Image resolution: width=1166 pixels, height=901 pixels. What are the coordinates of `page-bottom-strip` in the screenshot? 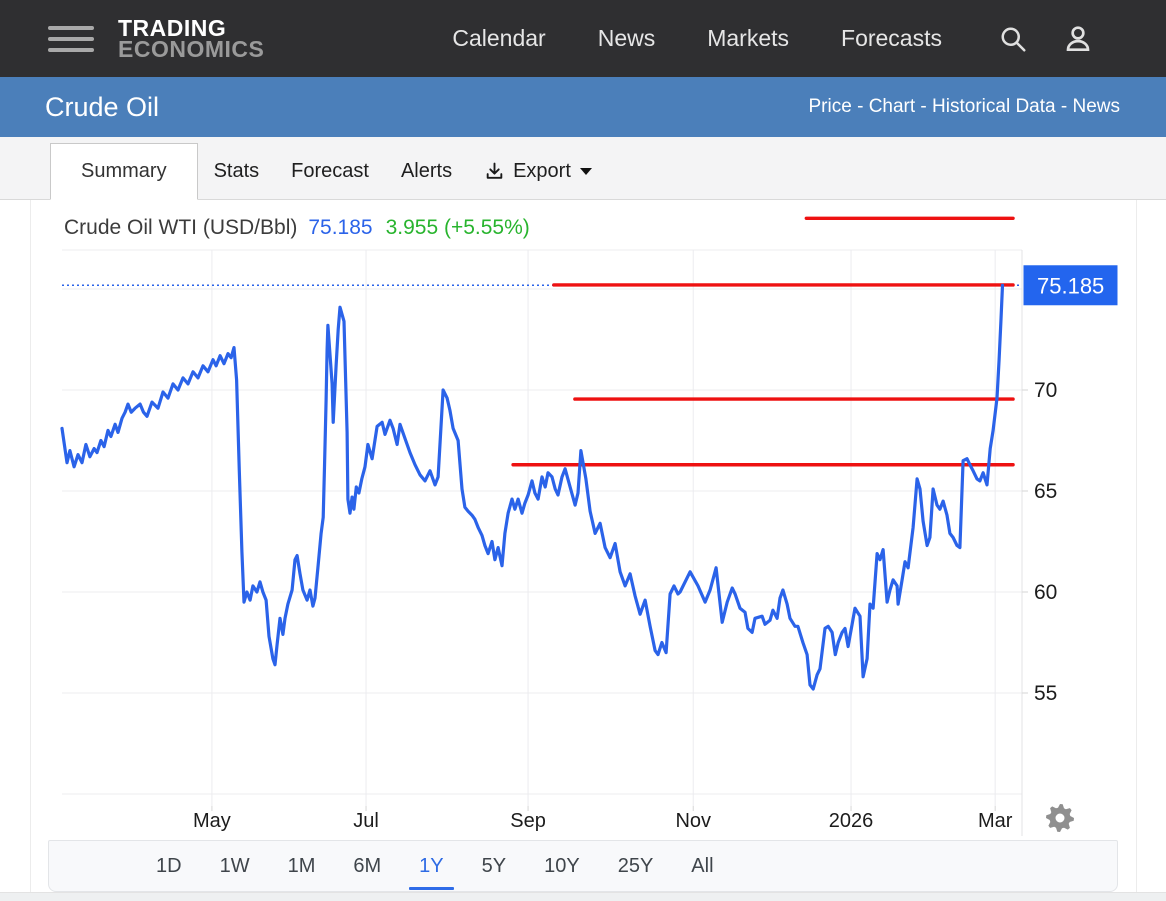 It's located at (583, 896).